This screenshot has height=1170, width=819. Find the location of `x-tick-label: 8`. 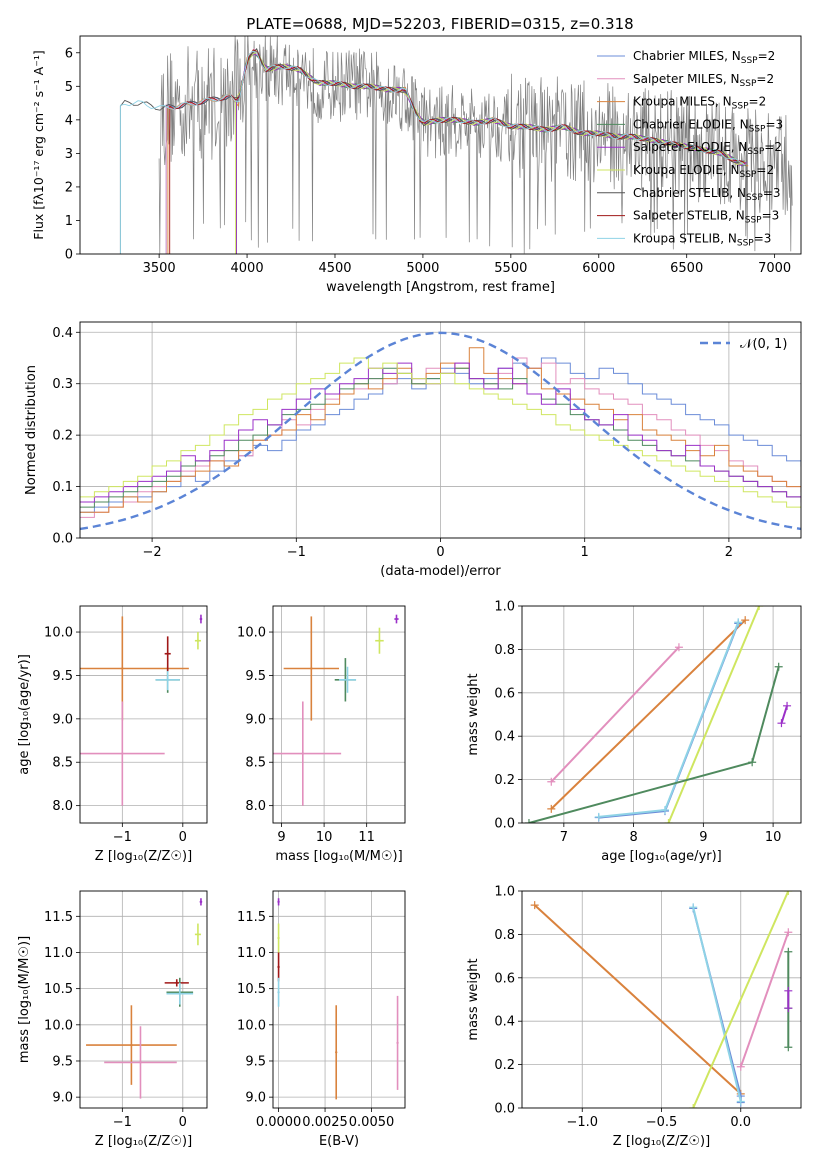

x-tick-label: 8 is located at coordinates (633, 837).